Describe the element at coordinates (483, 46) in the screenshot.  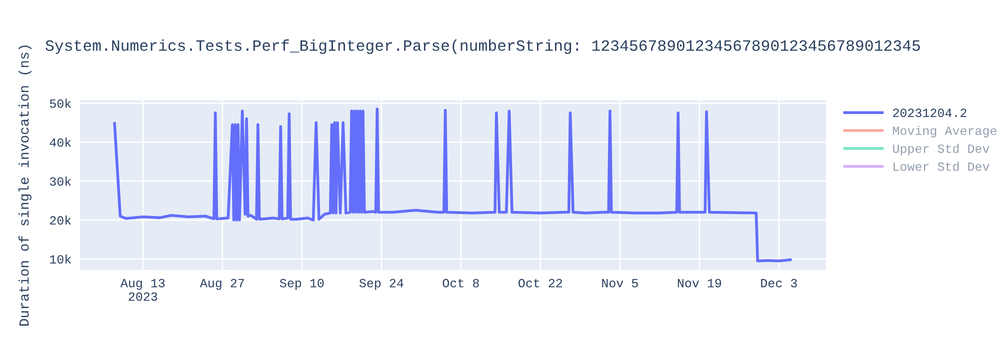
I see `chart-title: System.Numerics.Tests.Perf_BigInteger.Parse(numberString: 12345678901234567890123456789012345` at that location.